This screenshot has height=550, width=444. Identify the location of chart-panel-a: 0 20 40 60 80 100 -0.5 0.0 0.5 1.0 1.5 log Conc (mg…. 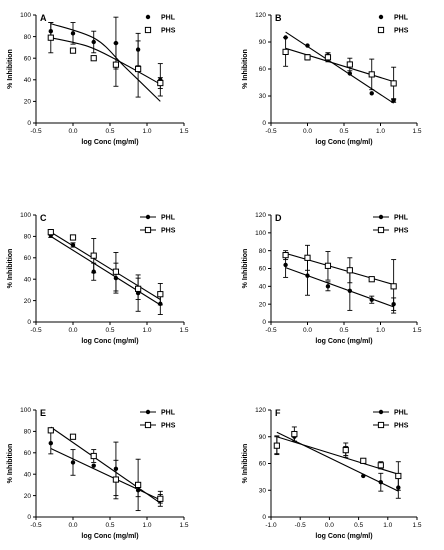
(98, 79).